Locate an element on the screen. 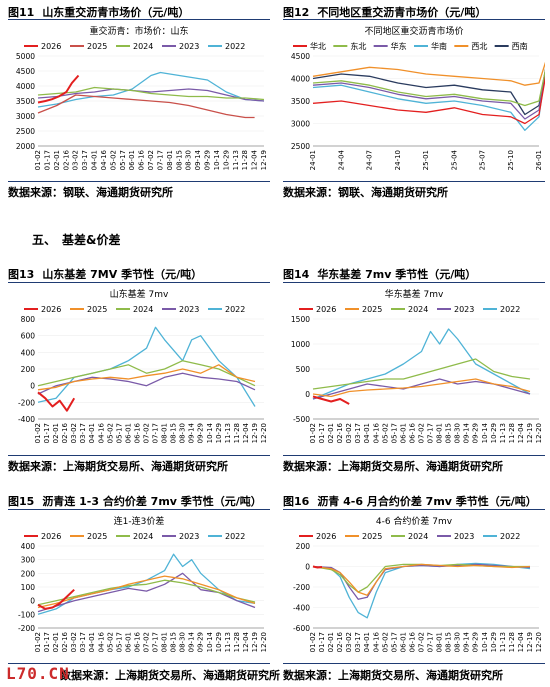  x-tick-label: 12-04 is located at coordinates (246, 641).